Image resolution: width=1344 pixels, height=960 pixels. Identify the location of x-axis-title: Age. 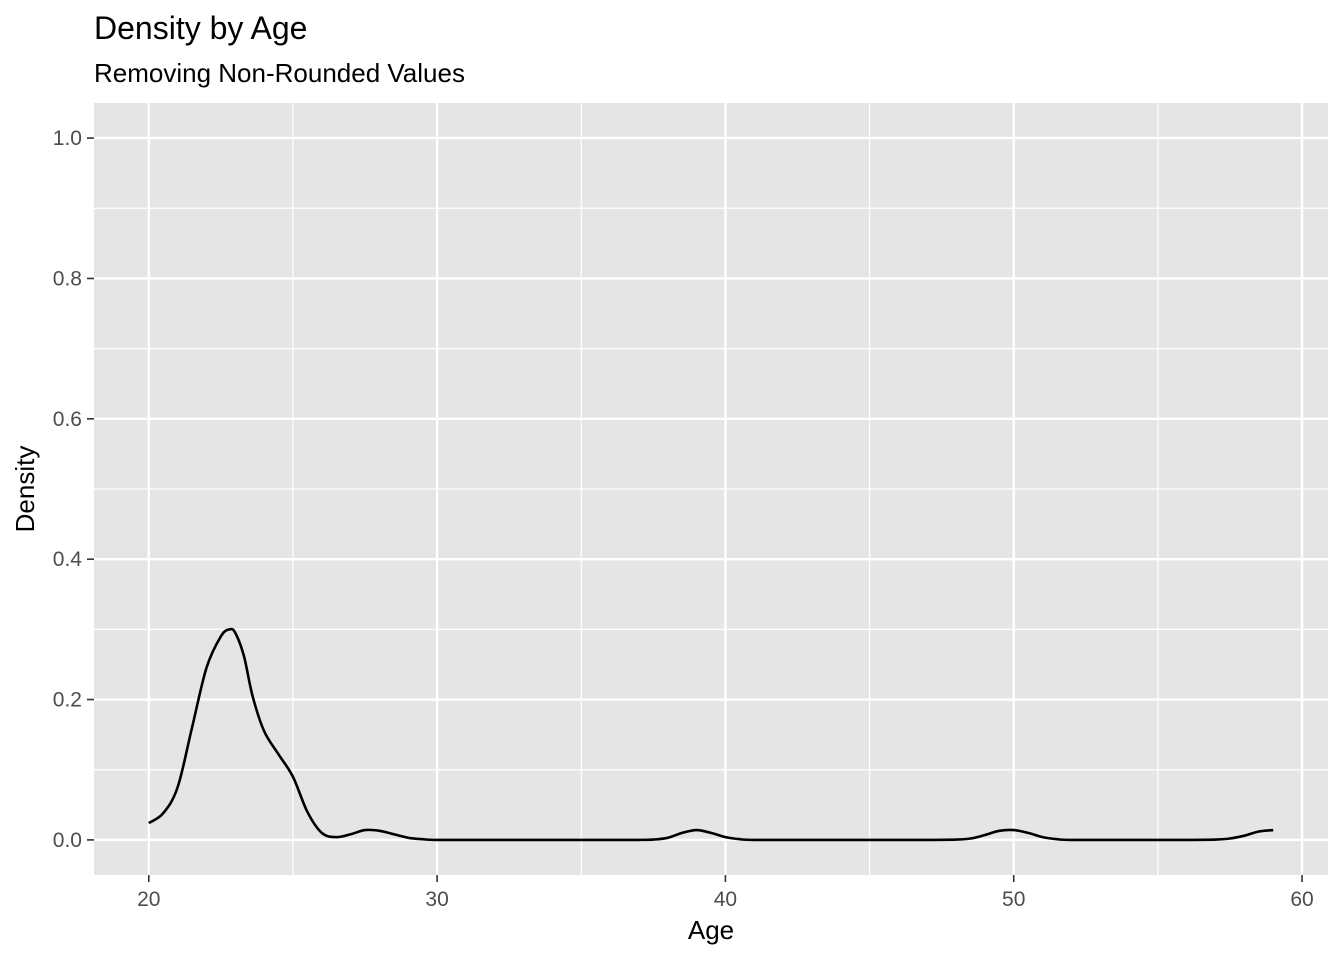
(711, 930).